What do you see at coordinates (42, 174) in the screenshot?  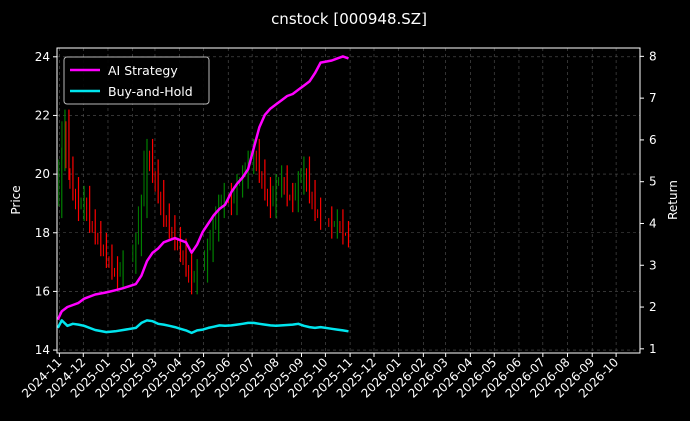 I see `left-tick-label: 20` at bounding box center [42, 174].